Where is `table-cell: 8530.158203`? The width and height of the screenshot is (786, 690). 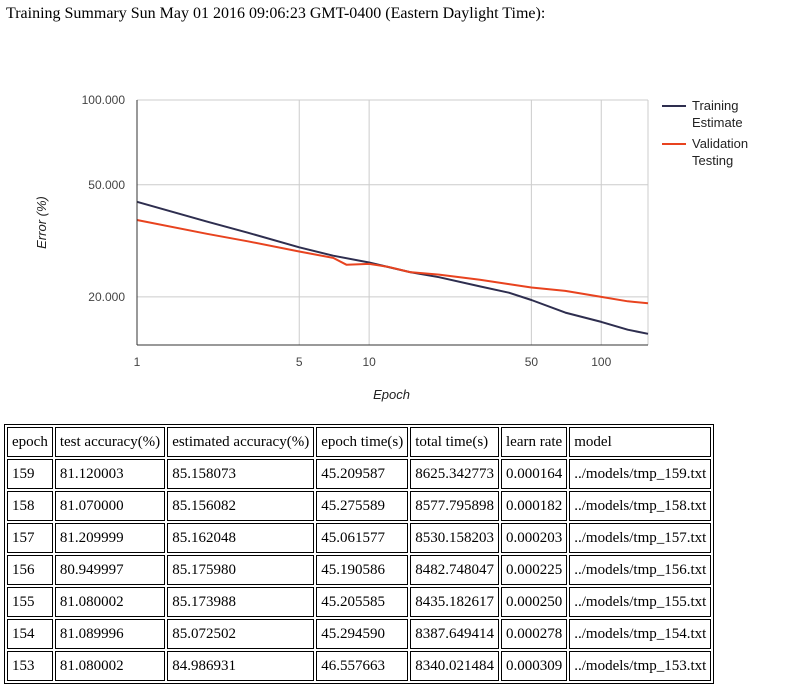
table-cell: 8530.158203 is located at coordinates (454, 538).